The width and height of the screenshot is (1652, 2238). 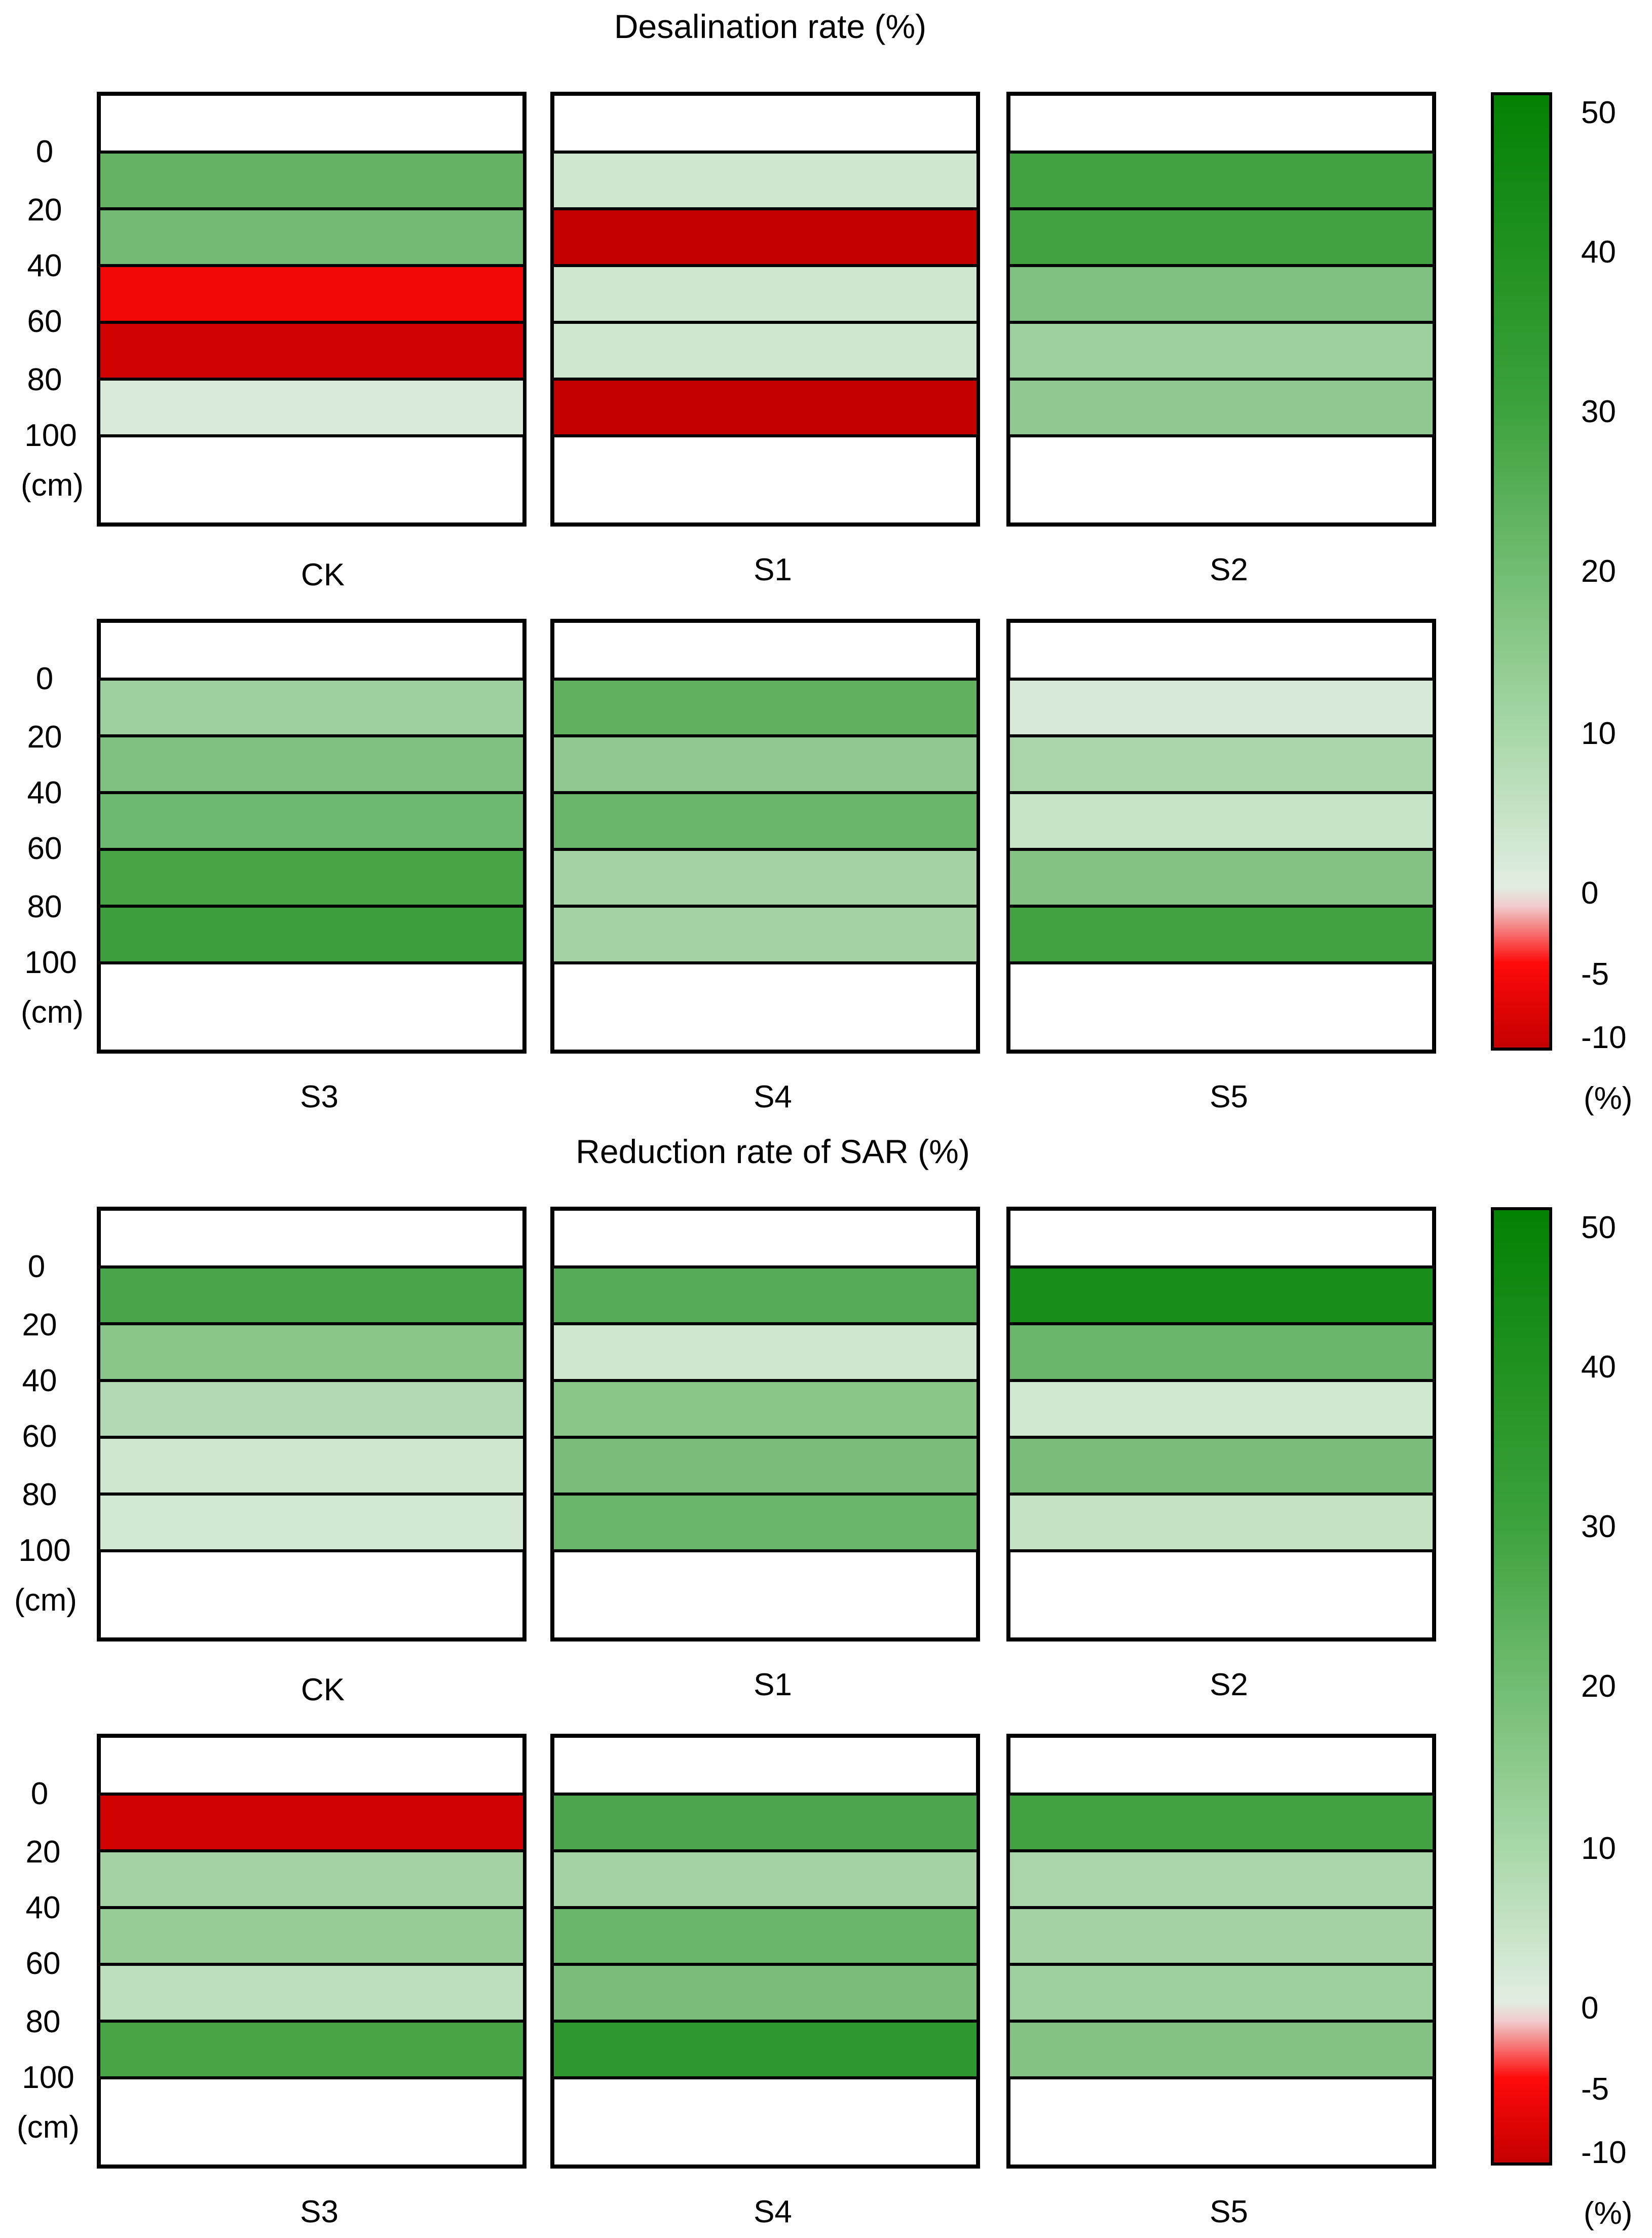 I want to click on depth-tick: 60, so click(x=44, y=321).